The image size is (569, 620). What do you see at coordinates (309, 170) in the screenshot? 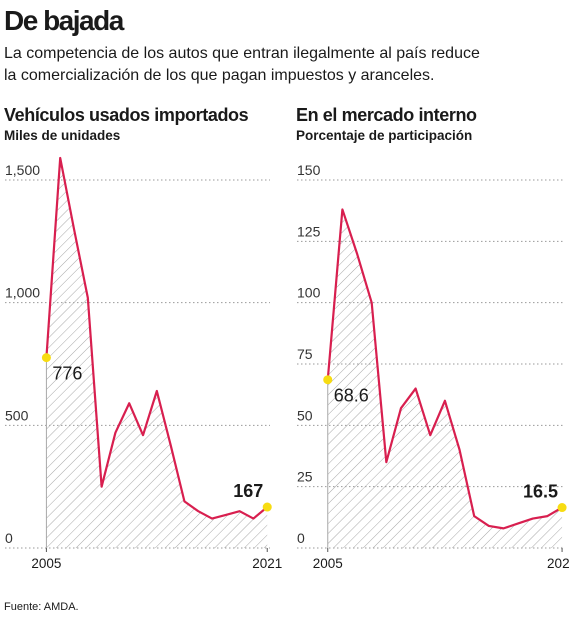
I see `y-tick-label: 150` at bounding box center [309, 170].